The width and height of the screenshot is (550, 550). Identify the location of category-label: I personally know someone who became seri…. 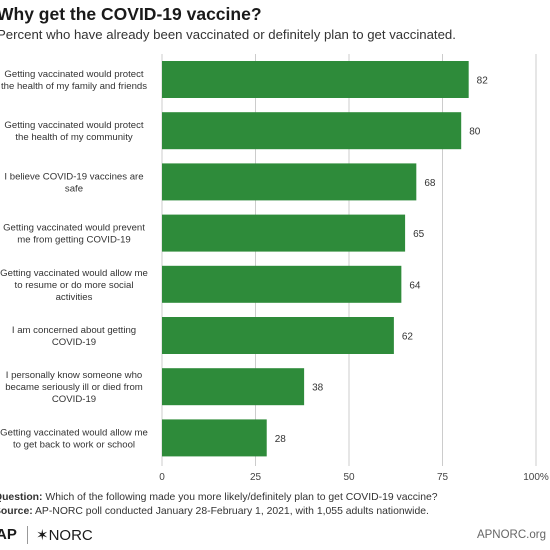
(74, 387).